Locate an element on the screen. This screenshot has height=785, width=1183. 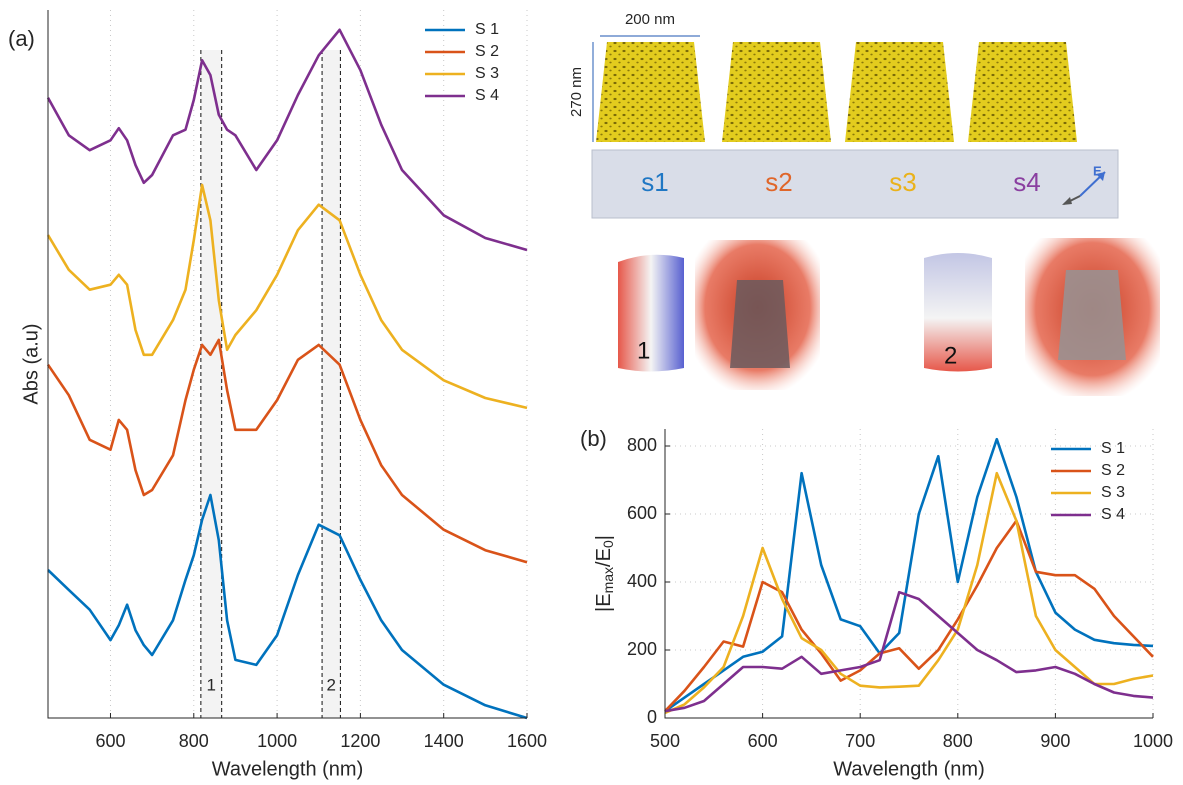
y-tick-label: 400 is located at coordinates (642, 581).